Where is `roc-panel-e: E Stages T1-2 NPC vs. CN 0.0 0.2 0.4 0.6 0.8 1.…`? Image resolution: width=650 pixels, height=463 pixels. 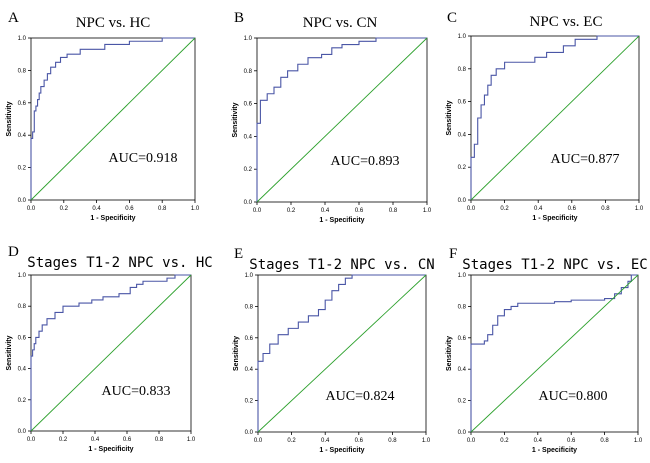
roc-panel-e: E Stages T1-2 NPC vs. CN 0.0 0.2 0.4 0.6 0.8 1.… is located at coordinates (334, 350).